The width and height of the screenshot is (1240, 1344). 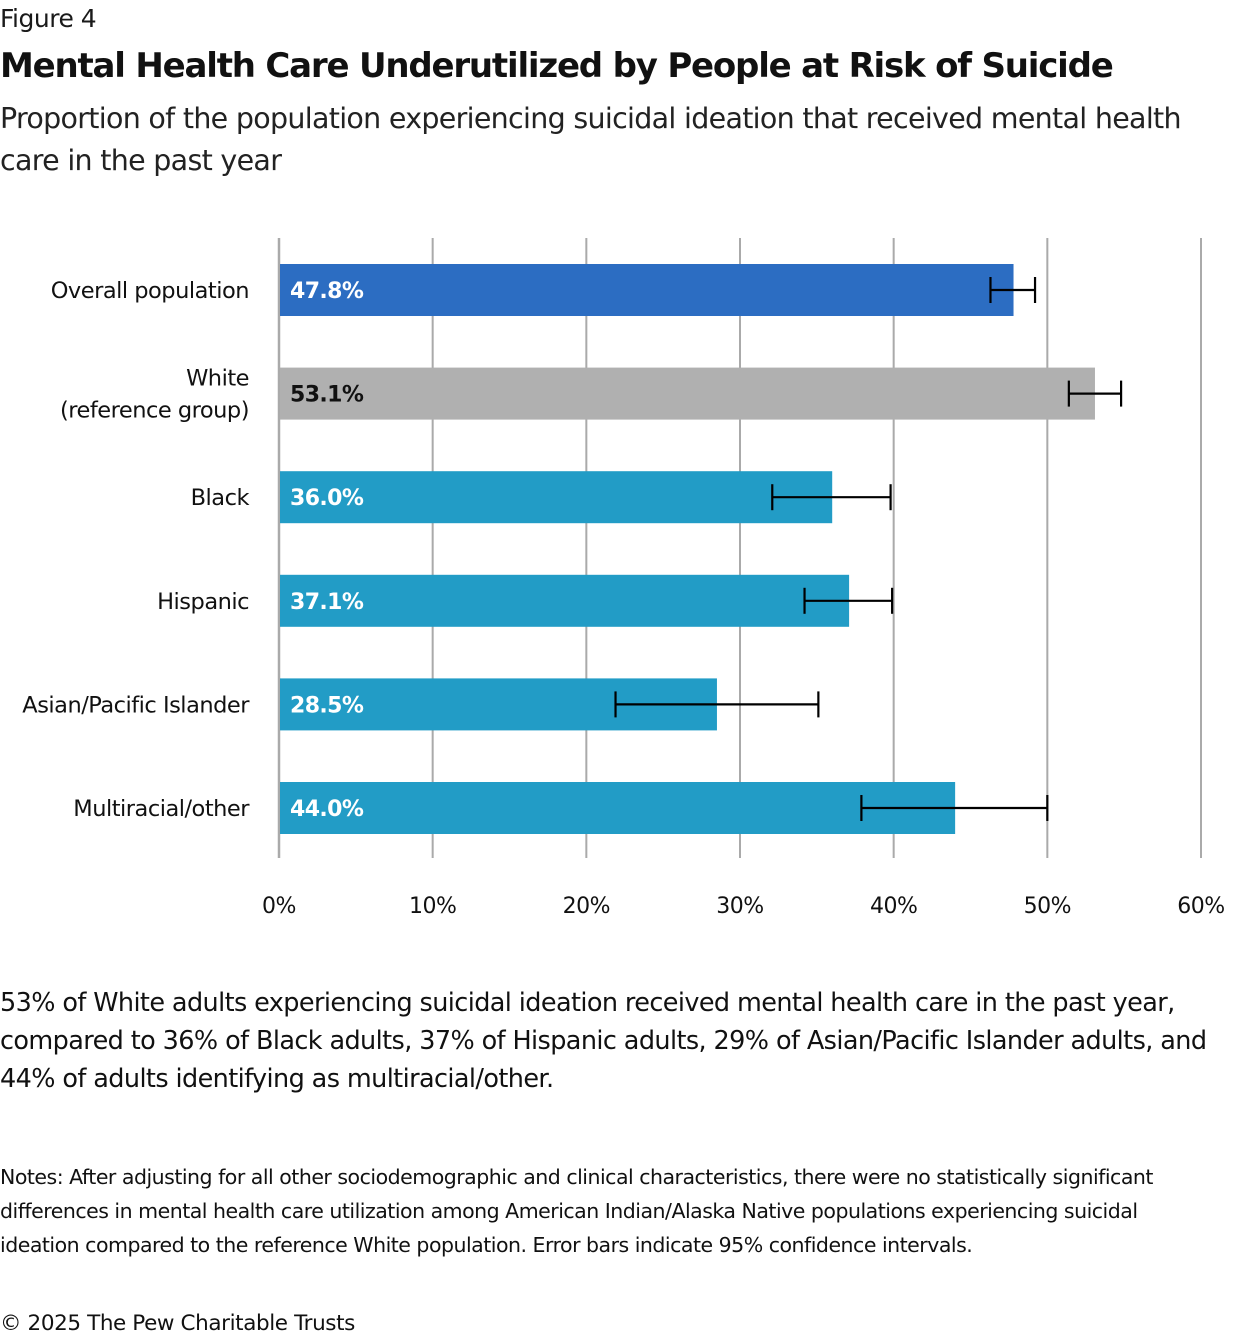 What do you see at coordinates (327, 602) in the screenshot?
I see `bar-data-label: 37.1%` at bounding box center [327, 602].